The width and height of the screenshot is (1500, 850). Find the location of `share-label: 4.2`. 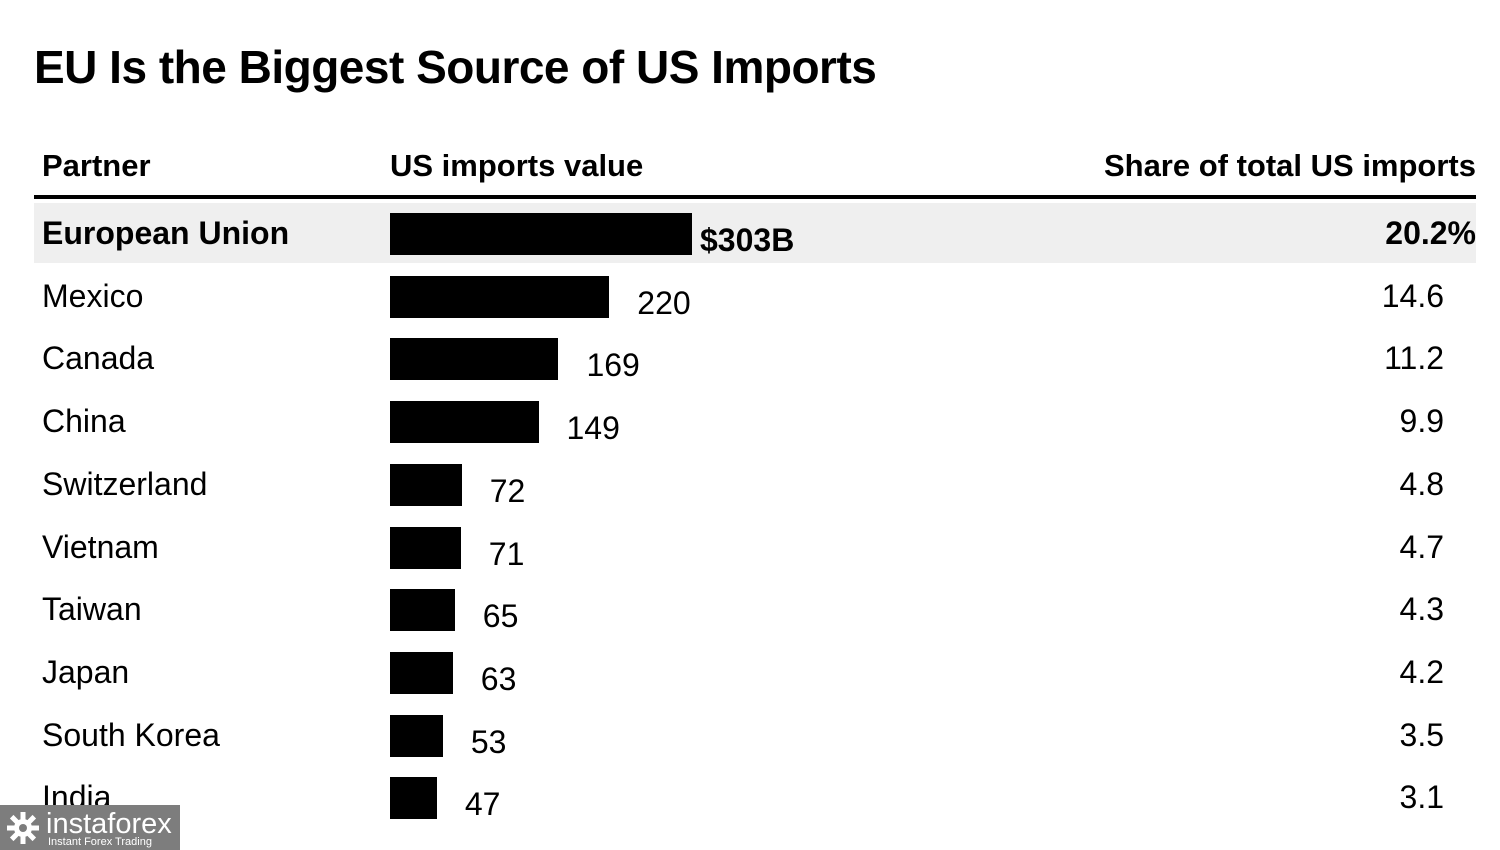

share-label: 4.2 is located at coordinates (1421, 671).